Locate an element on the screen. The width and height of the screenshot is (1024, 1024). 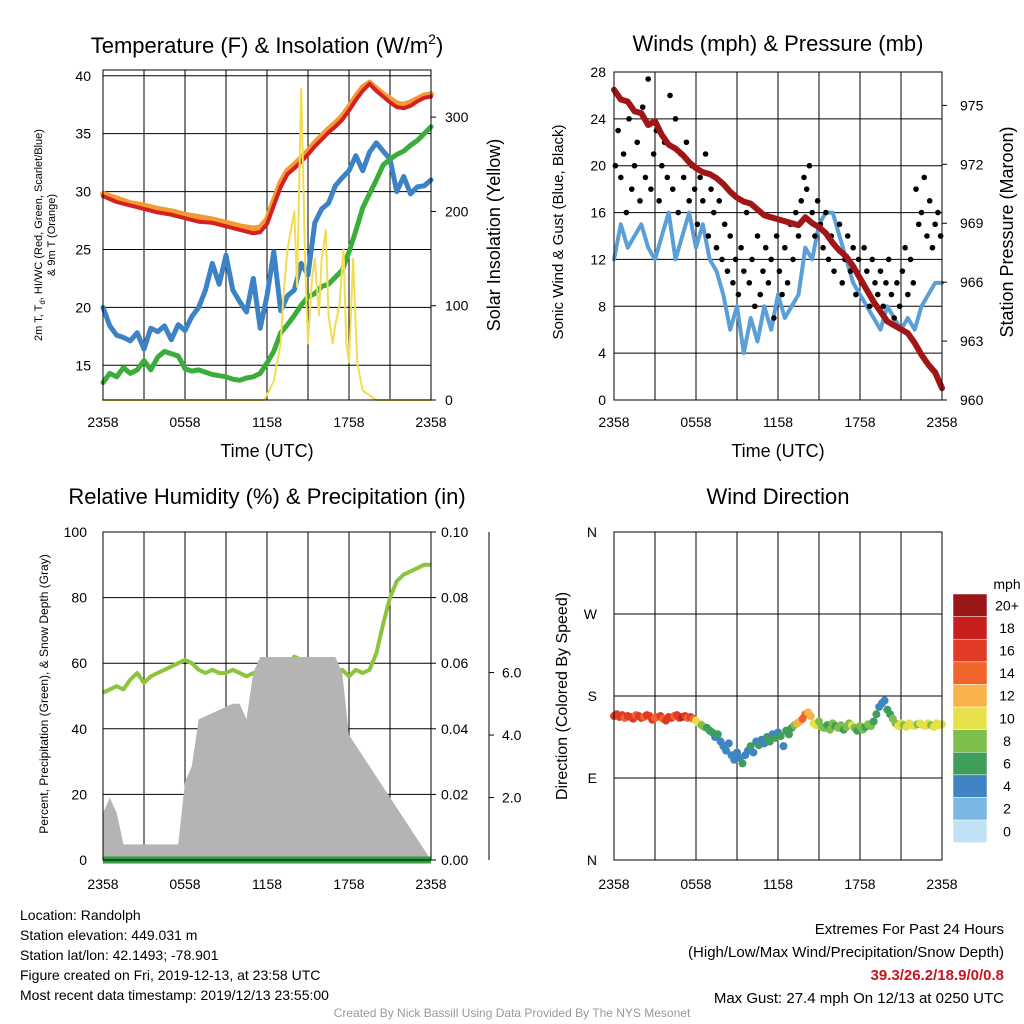
y-tick-label: 80 is located at coordinates (79, 598).